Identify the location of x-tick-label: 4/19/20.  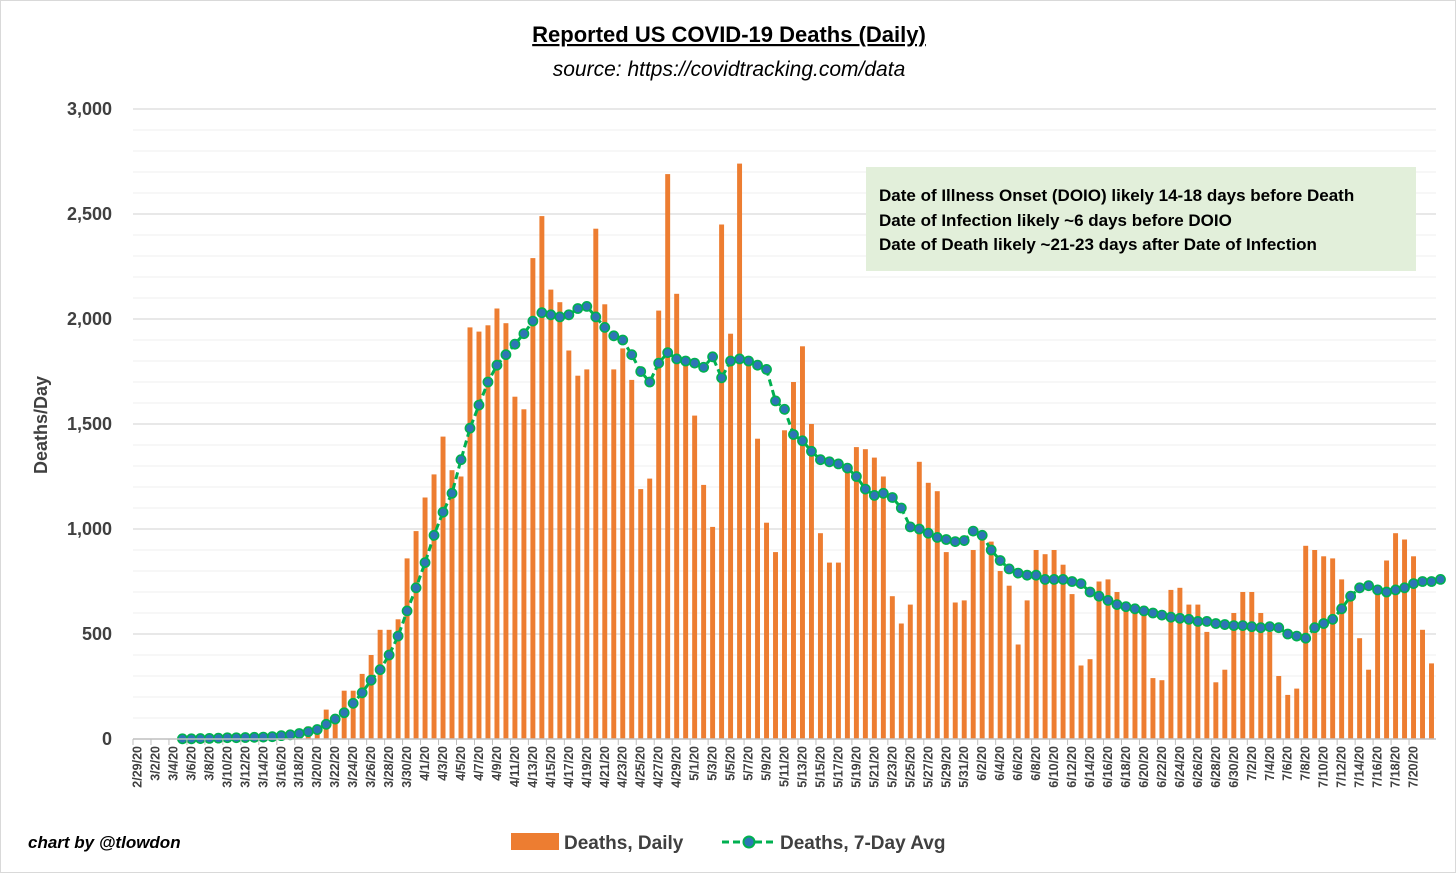
(587, 767).